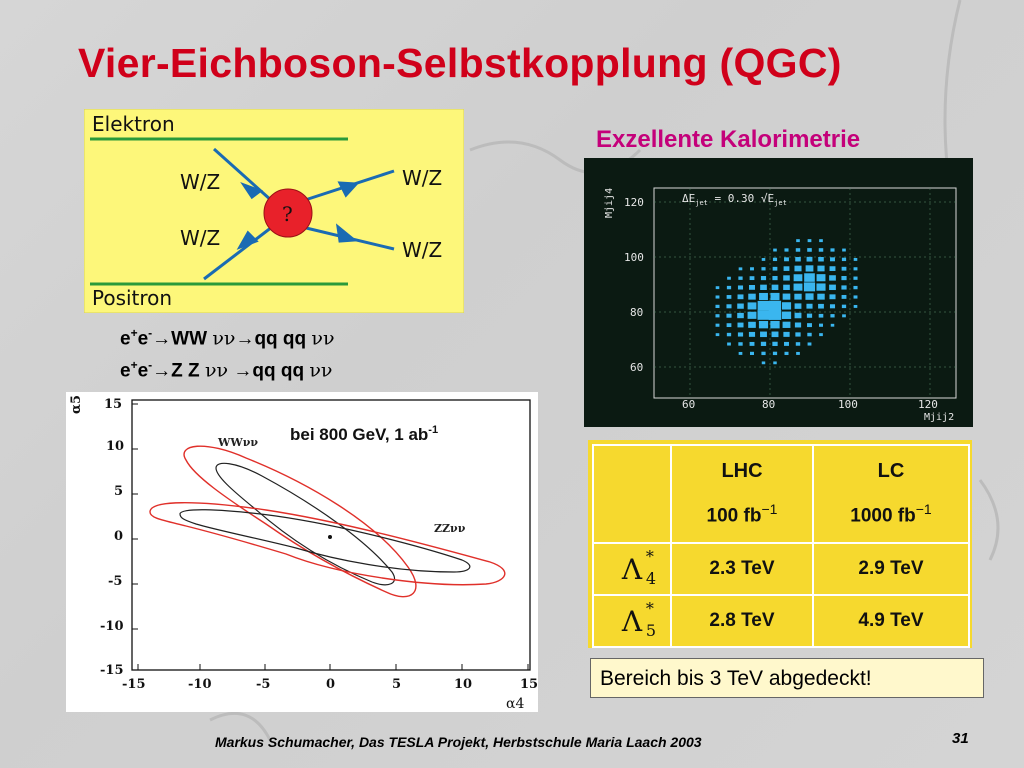 Image resolution: width=1024 pixels, height=768 pixels. Describe the element at coordinates (396, 684) in the screenshot. I see `x-tick-label: 5` at that location.